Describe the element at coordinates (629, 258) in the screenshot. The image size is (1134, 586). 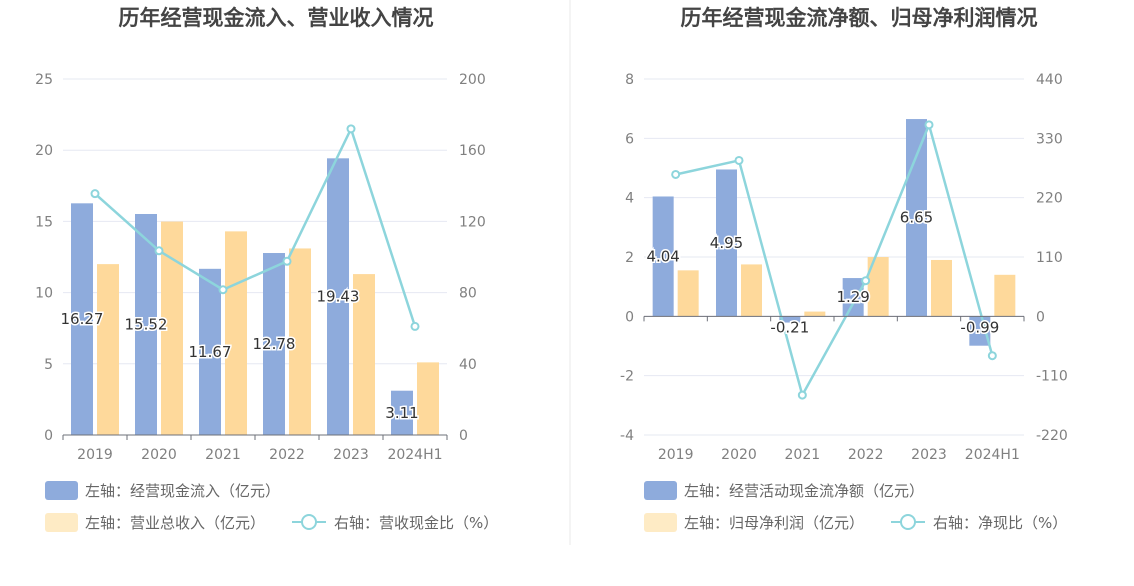
I see `left-axis-tick-label: 2` at that location.